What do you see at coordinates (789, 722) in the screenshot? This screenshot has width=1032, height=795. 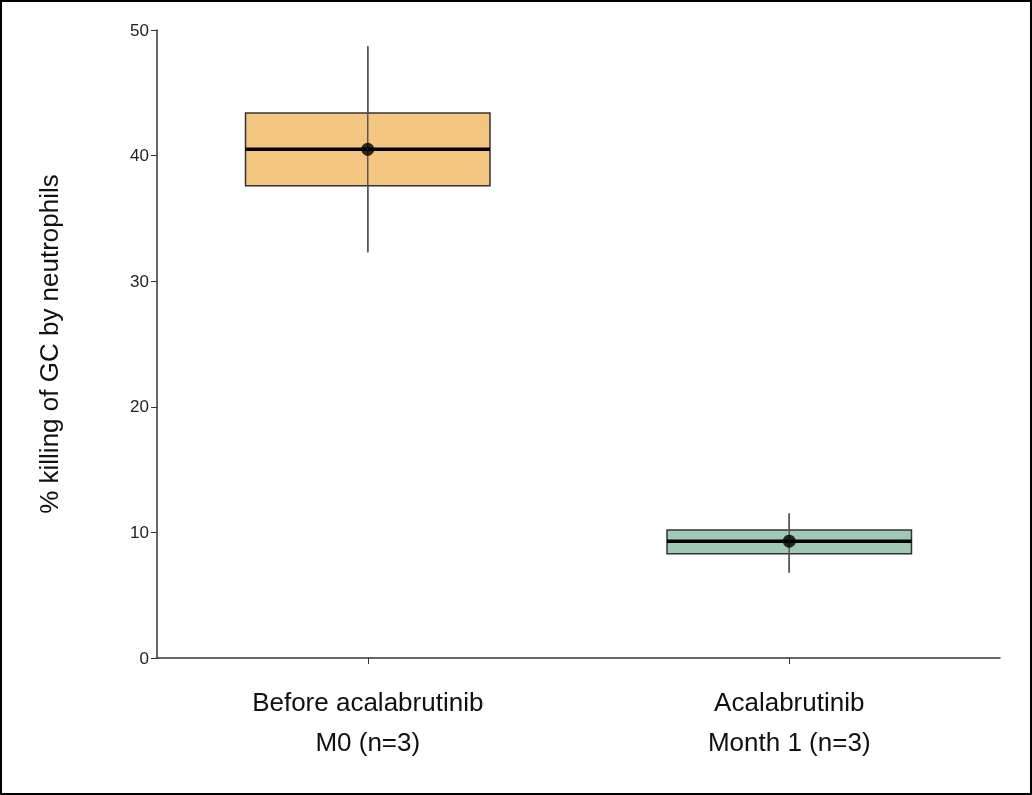 I see `x-tick-label: Acalabrutinib Month 1 (n=3)` at bounding box center [789, 722].